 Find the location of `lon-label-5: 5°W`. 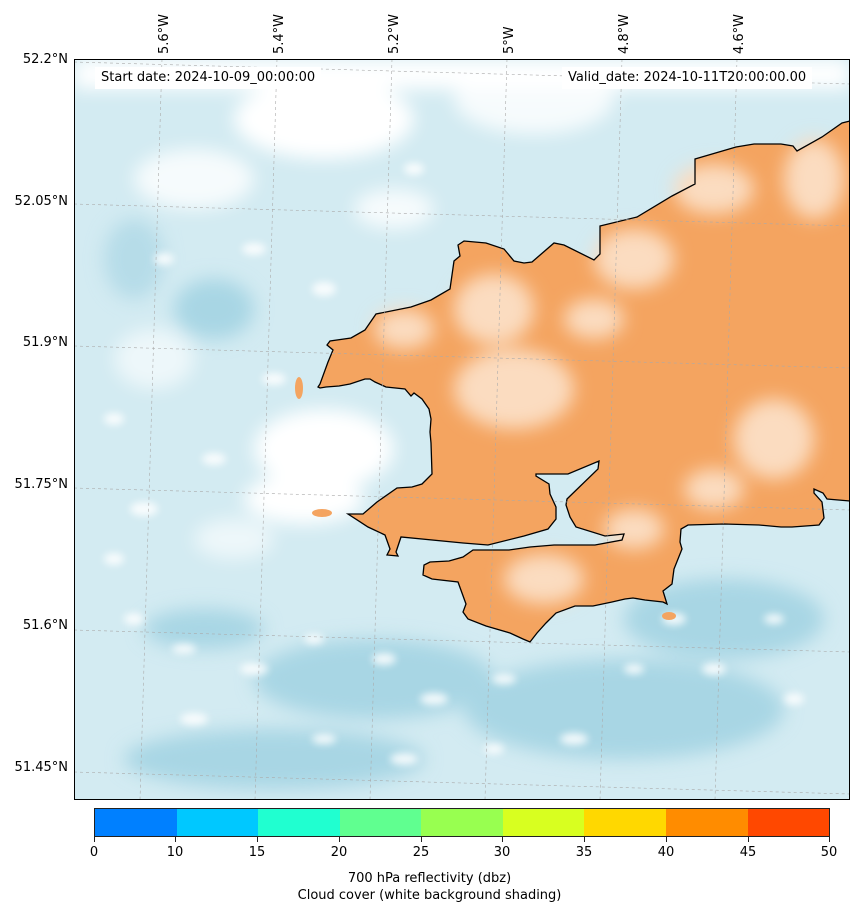

lon-label-5: 5°W is located at coordinates (509, 40).